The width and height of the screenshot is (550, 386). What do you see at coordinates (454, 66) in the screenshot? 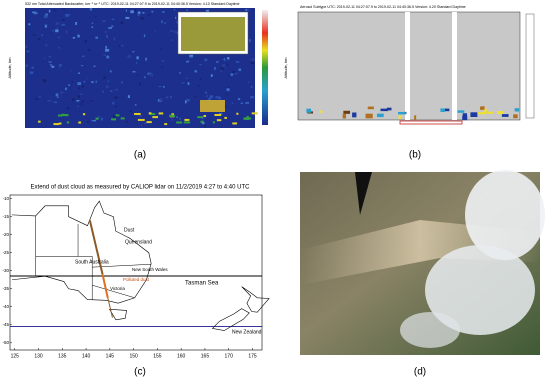
I see `data-gap` at bounding box center [454, 66].